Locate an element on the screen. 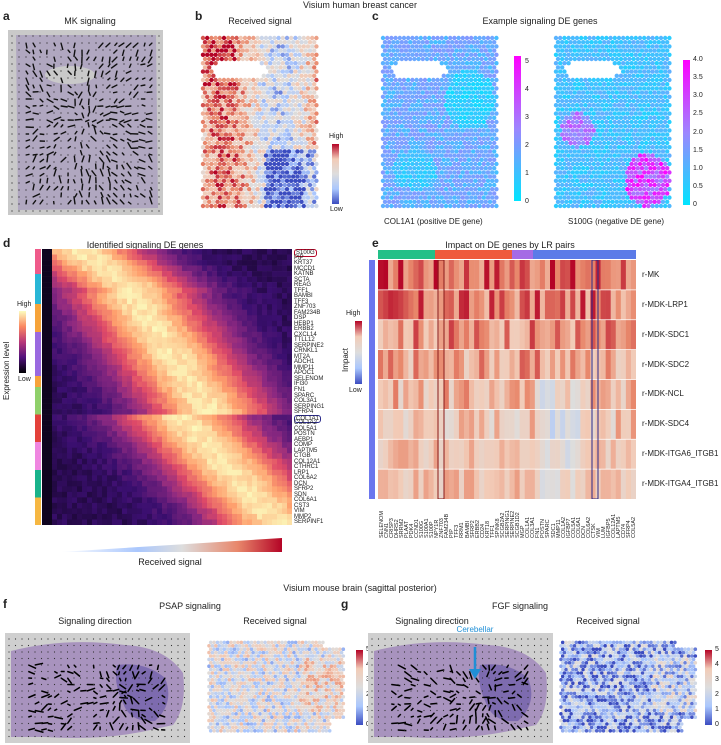 The height and width of the screenshot is (745, 721). c-right-tick: 3.5 is located at coordinates (698, 78).